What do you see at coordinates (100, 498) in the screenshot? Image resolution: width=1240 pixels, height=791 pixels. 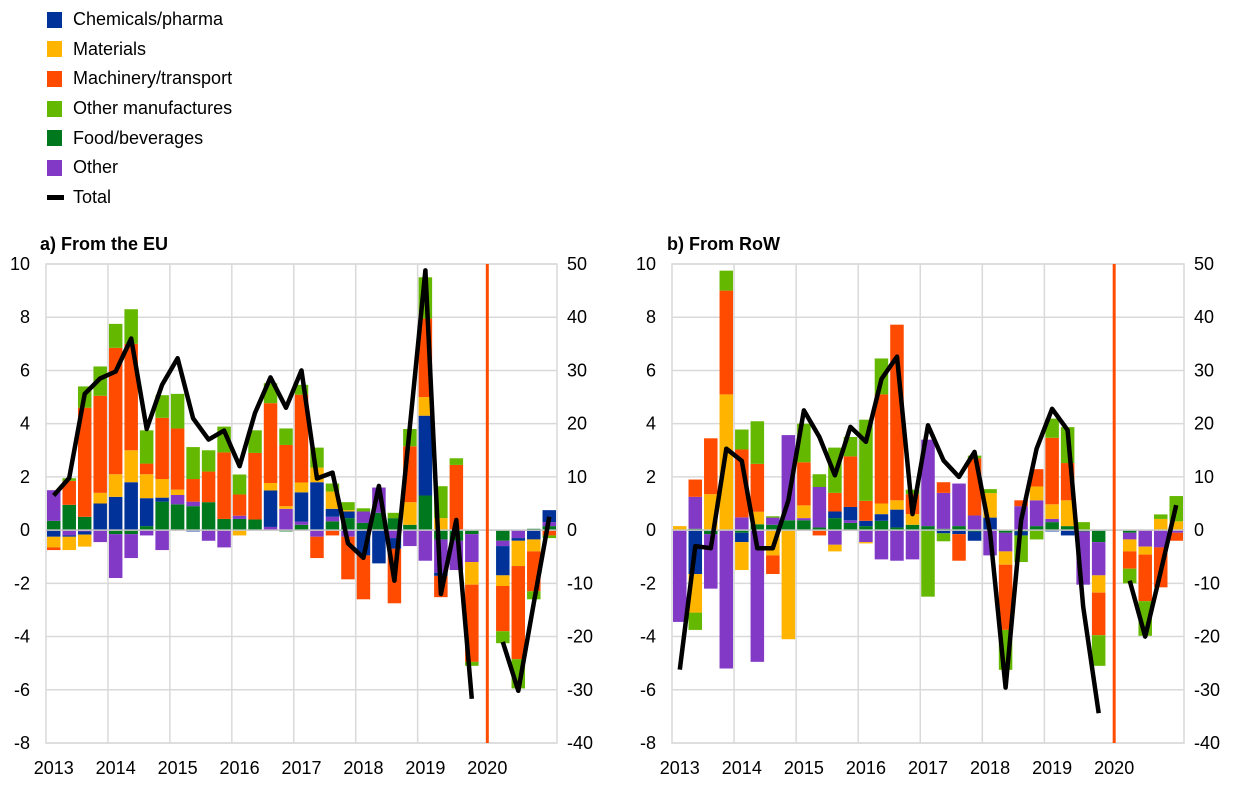 I see `bar-mat-2013Q4` at bounding box center [100, 498].